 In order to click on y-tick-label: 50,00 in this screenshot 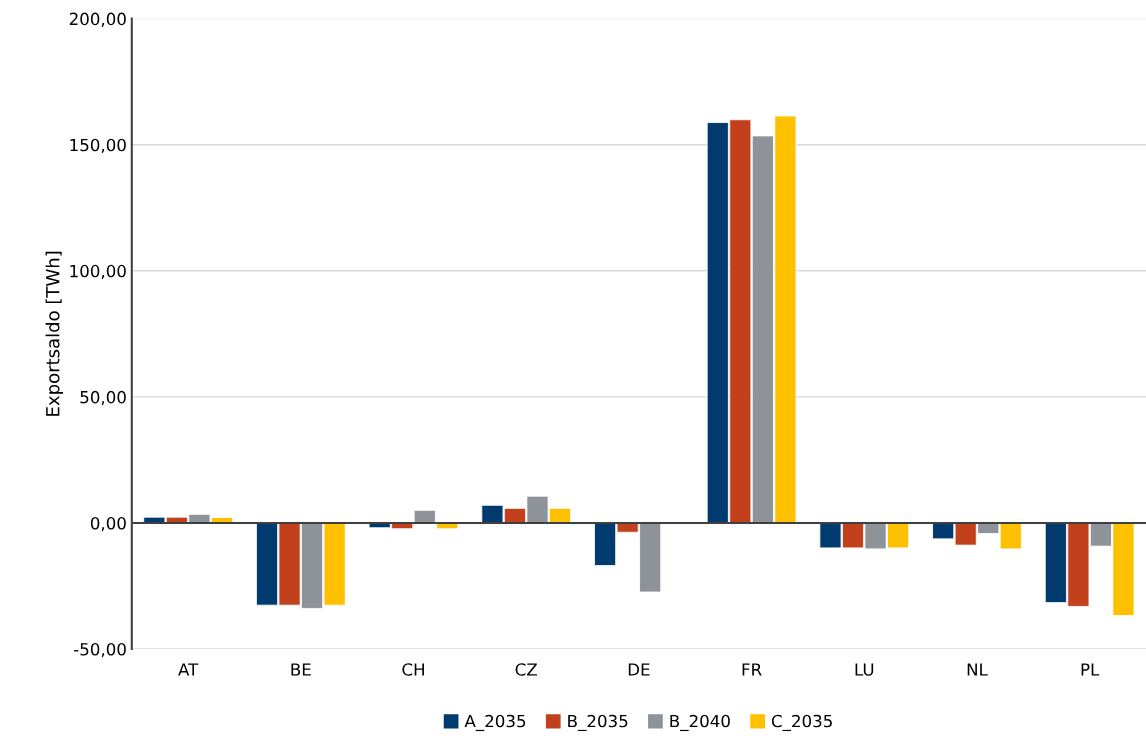, I will do `click(103, 398)`.